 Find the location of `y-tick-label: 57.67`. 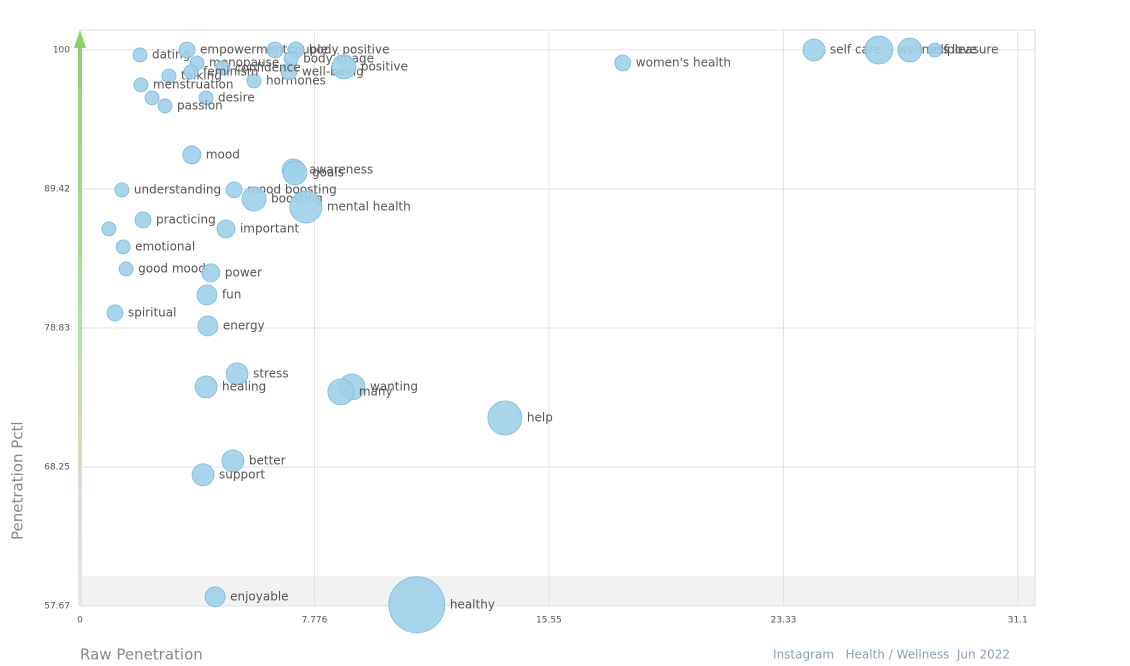

y-tick-label: 57.67 is located at coordinates (57, 607).